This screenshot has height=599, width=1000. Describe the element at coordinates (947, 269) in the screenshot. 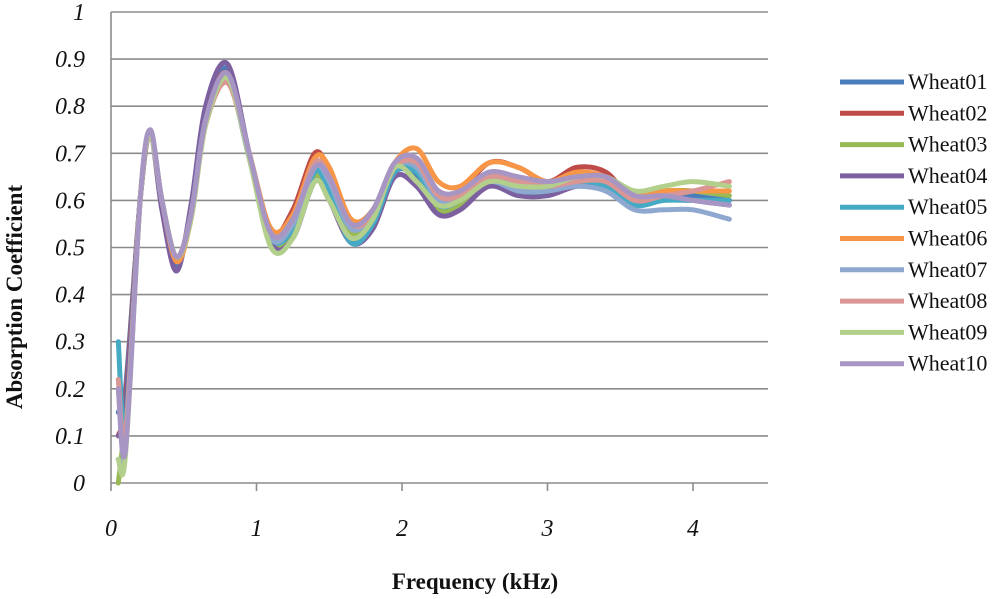

I see `legend-label: Wheat07` at that location.